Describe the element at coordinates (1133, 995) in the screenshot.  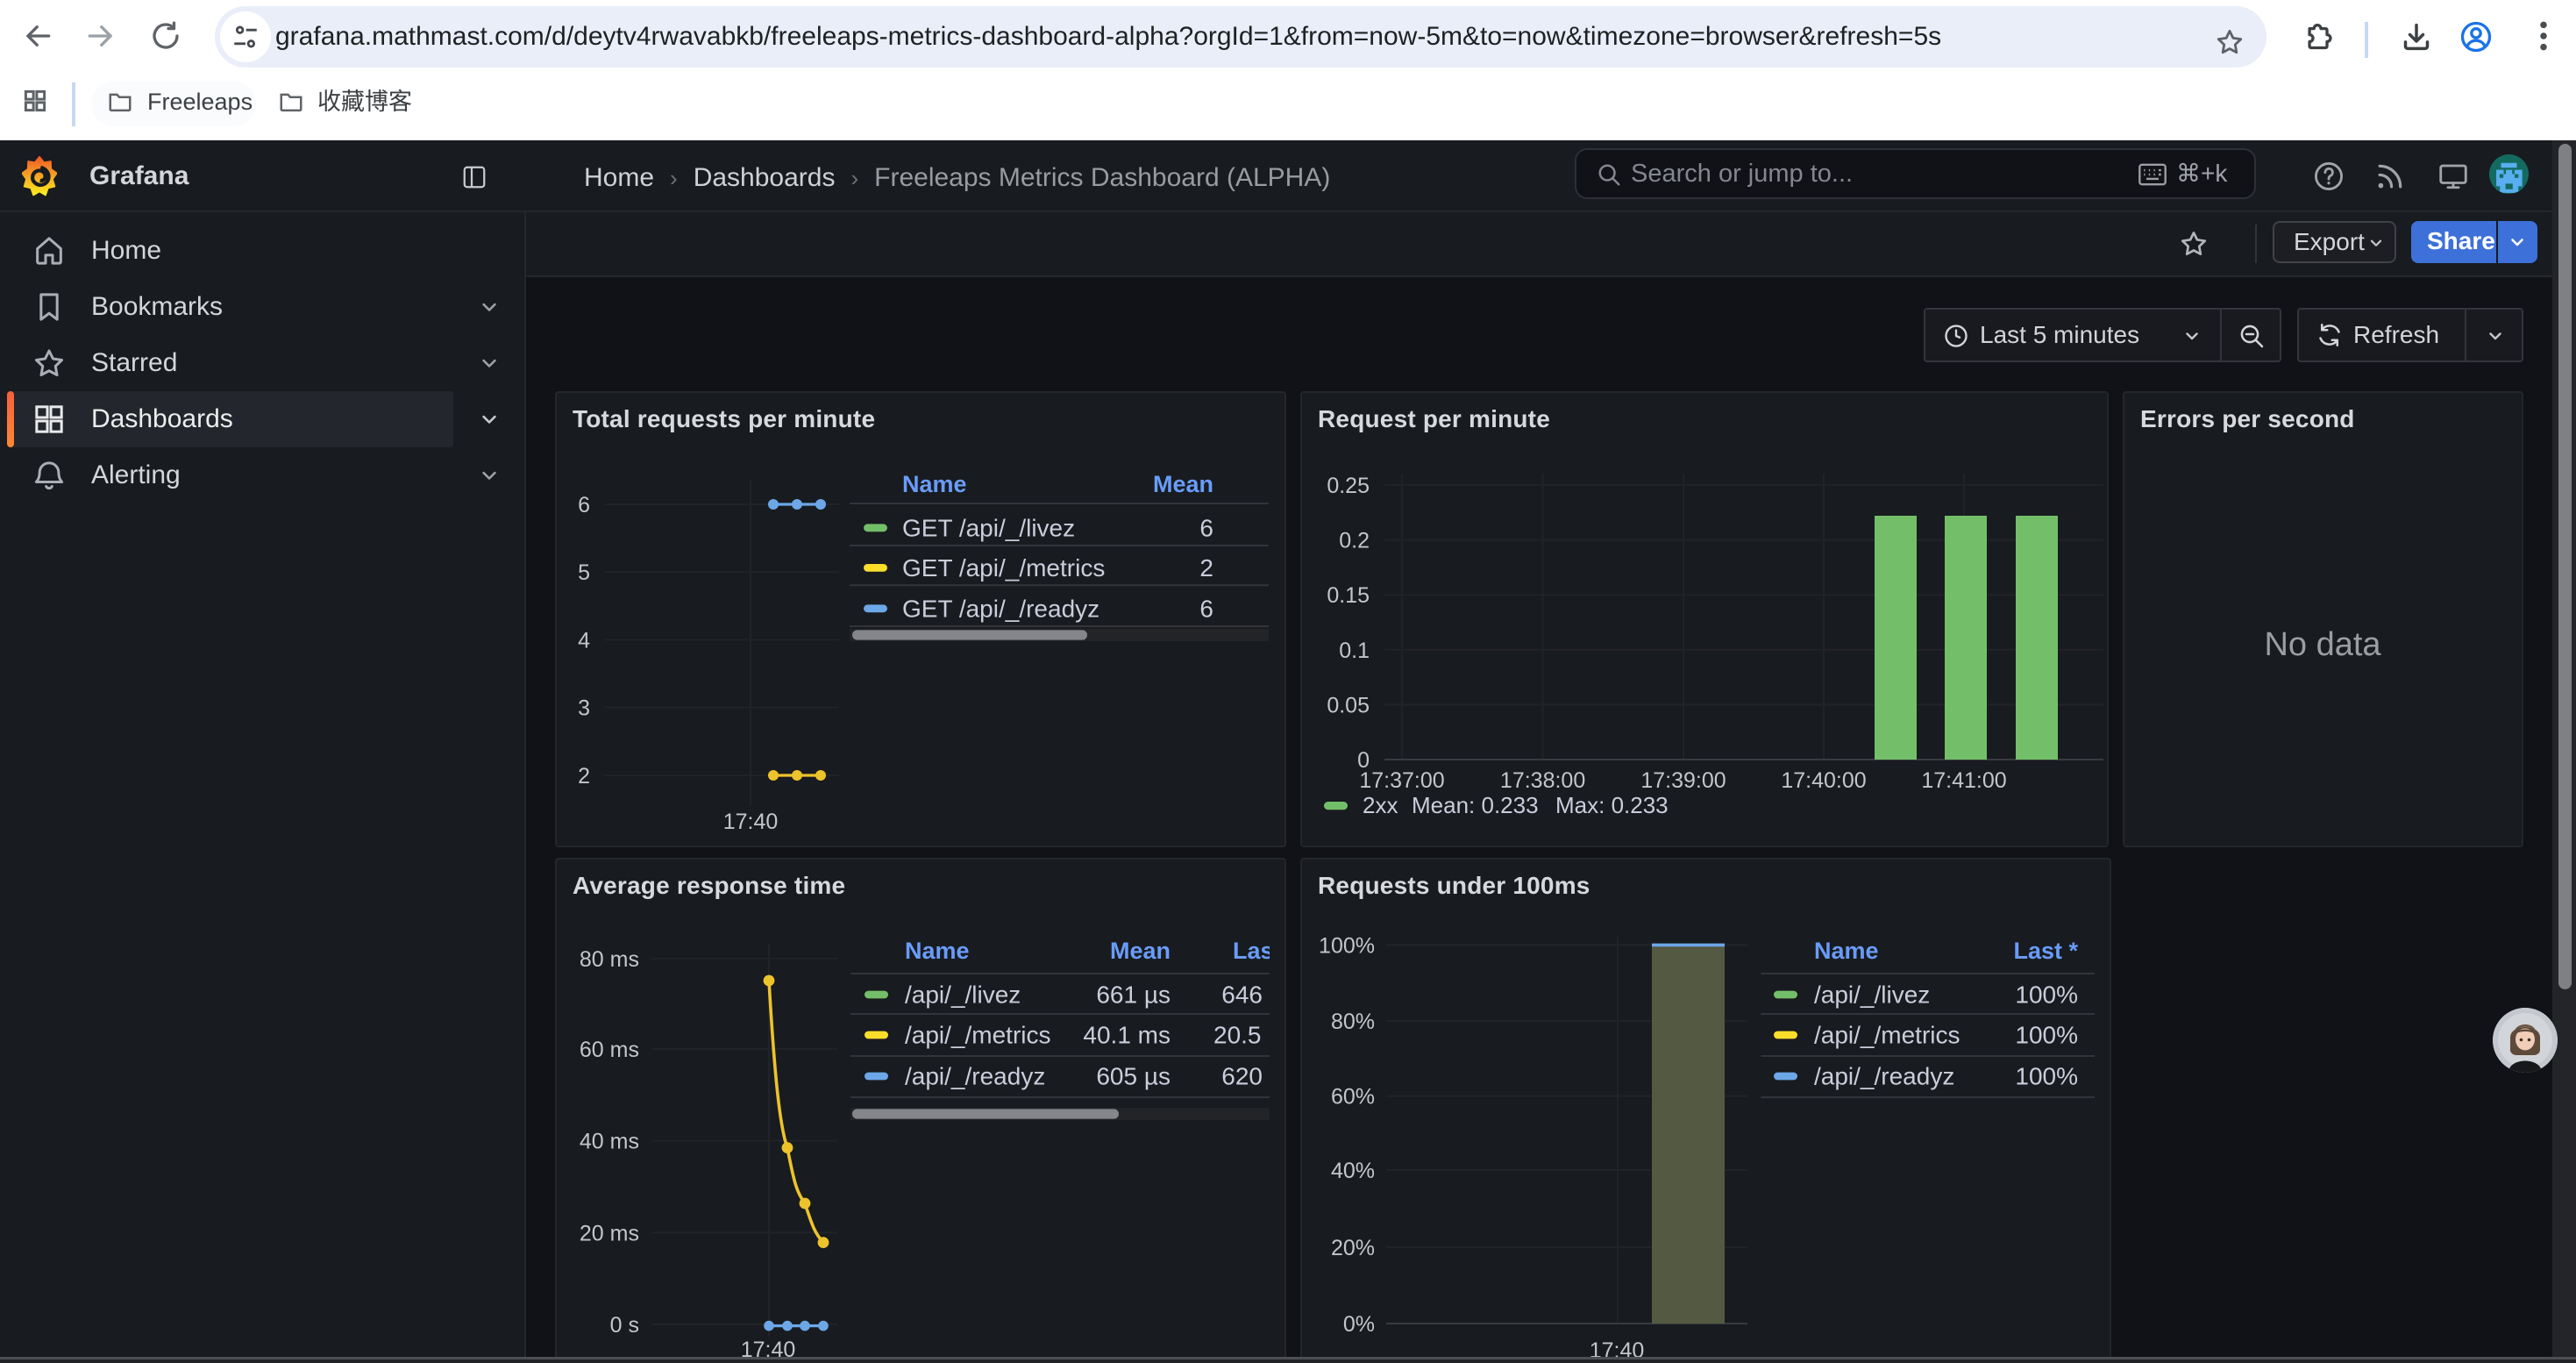
I see `svg-text: 661 µs` at that location.